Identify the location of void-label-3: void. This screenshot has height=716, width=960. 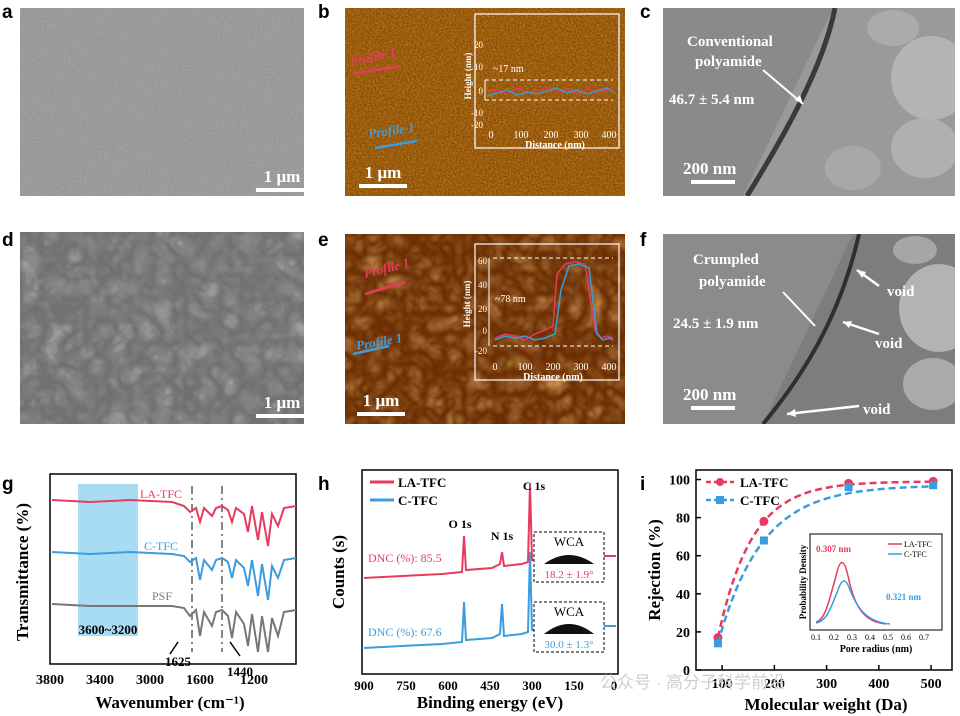
(877, 410).